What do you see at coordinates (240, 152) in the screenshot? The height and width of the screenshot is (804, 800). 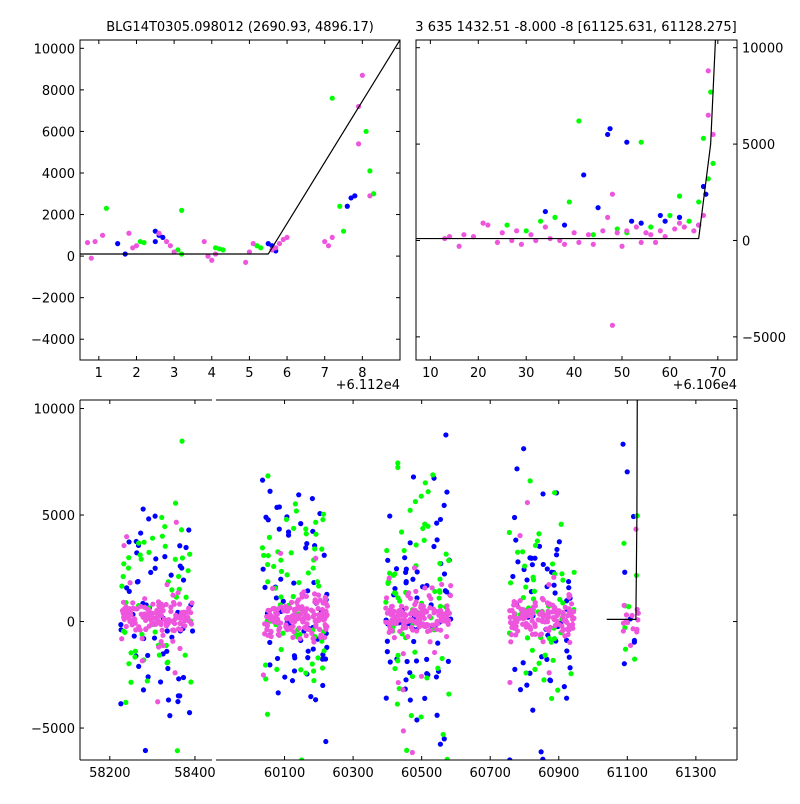 I see `top_left-plot-area` at bounding box center [240, 152].